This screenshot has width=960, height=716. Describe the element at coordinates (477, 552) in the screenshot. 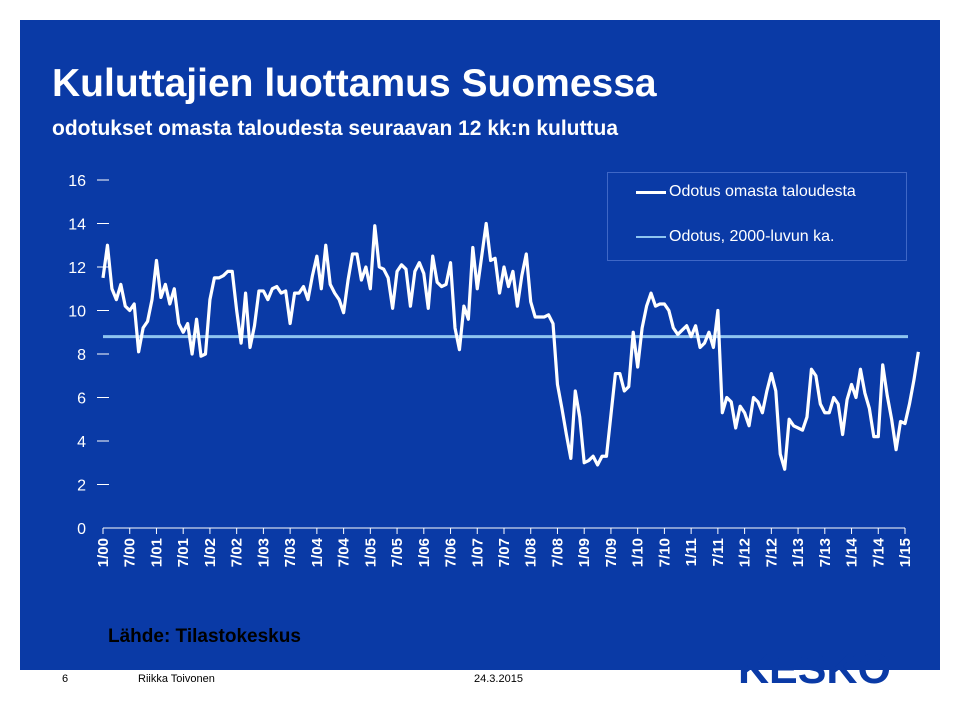

I see `x-tick-label-14: 1/07` at that location.